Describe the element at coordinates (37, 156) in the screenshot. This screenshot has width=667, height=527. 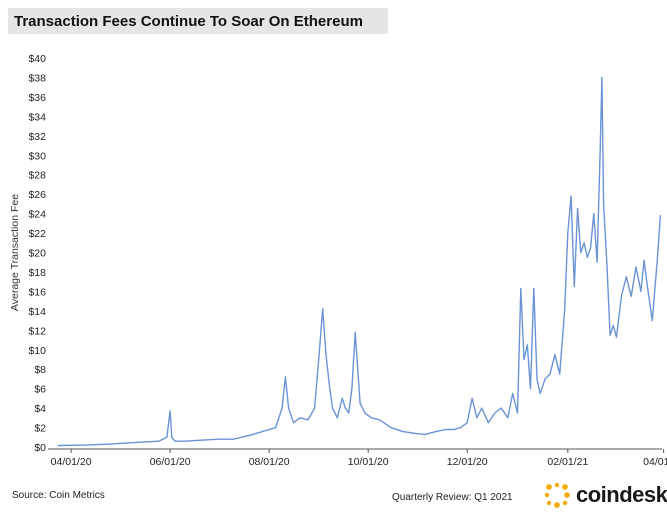
I see `y-tick-label: $30` at that location.